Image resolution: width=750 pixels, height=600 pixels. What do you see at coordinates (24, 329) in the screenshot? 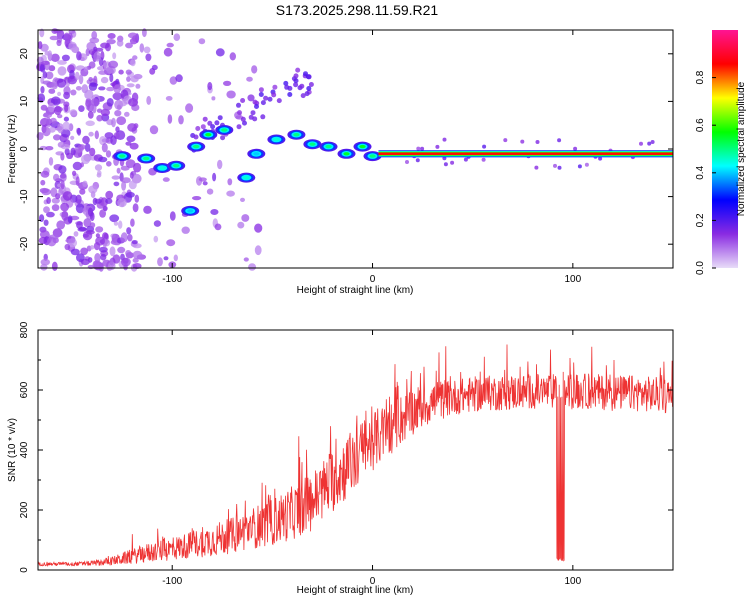
I see `snr-y-tick-label: 800` at bounding box center [24, 329].